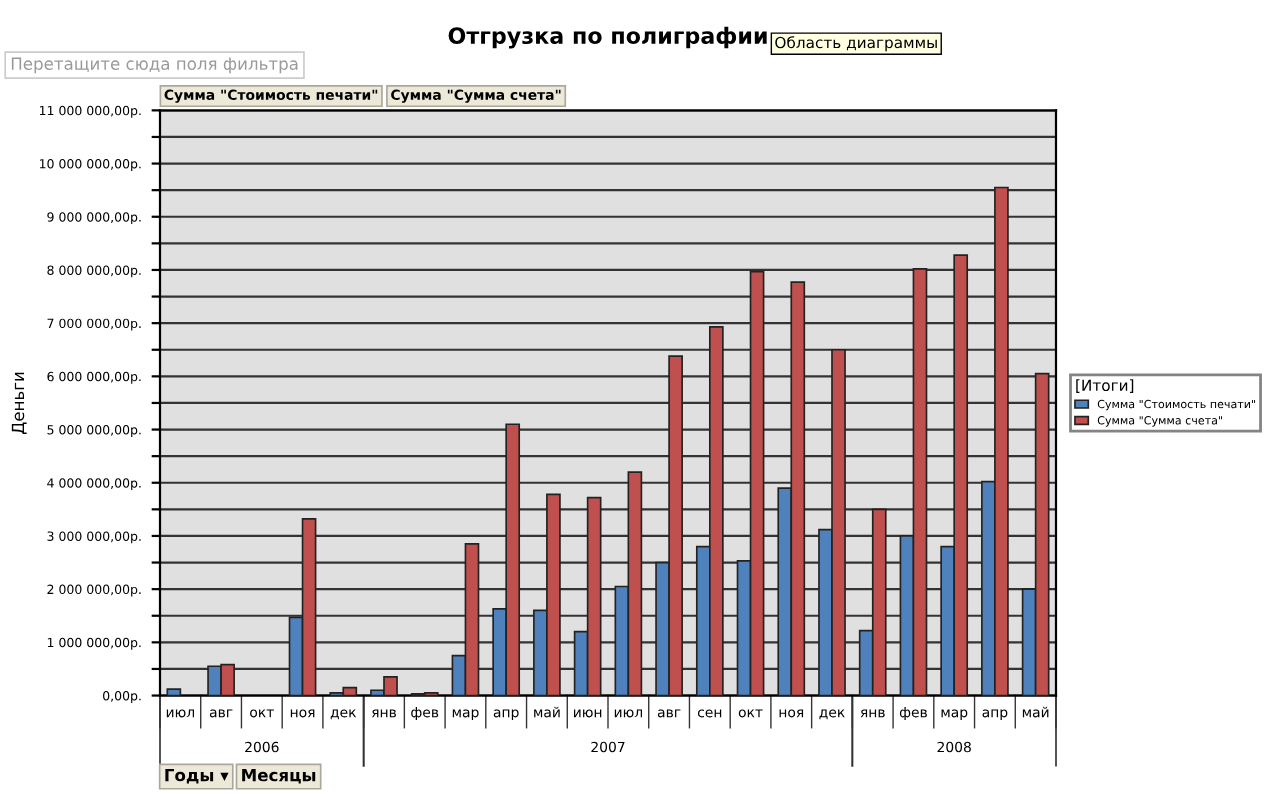  What do you see at coordinates (197, 776) in the screenshot?
I see `text: Годы ▾` at bounding box center [197, 776].